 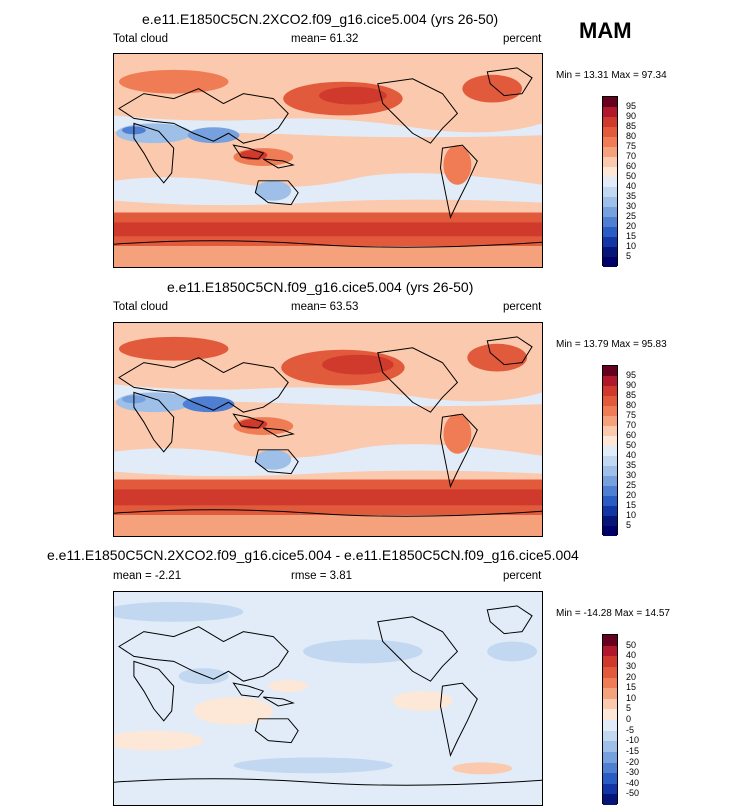 What do you see at coordinates (325, 307) in the screenshot?
I see `panel2-mean: mean= 63.53` at bounding box center [325, 307].